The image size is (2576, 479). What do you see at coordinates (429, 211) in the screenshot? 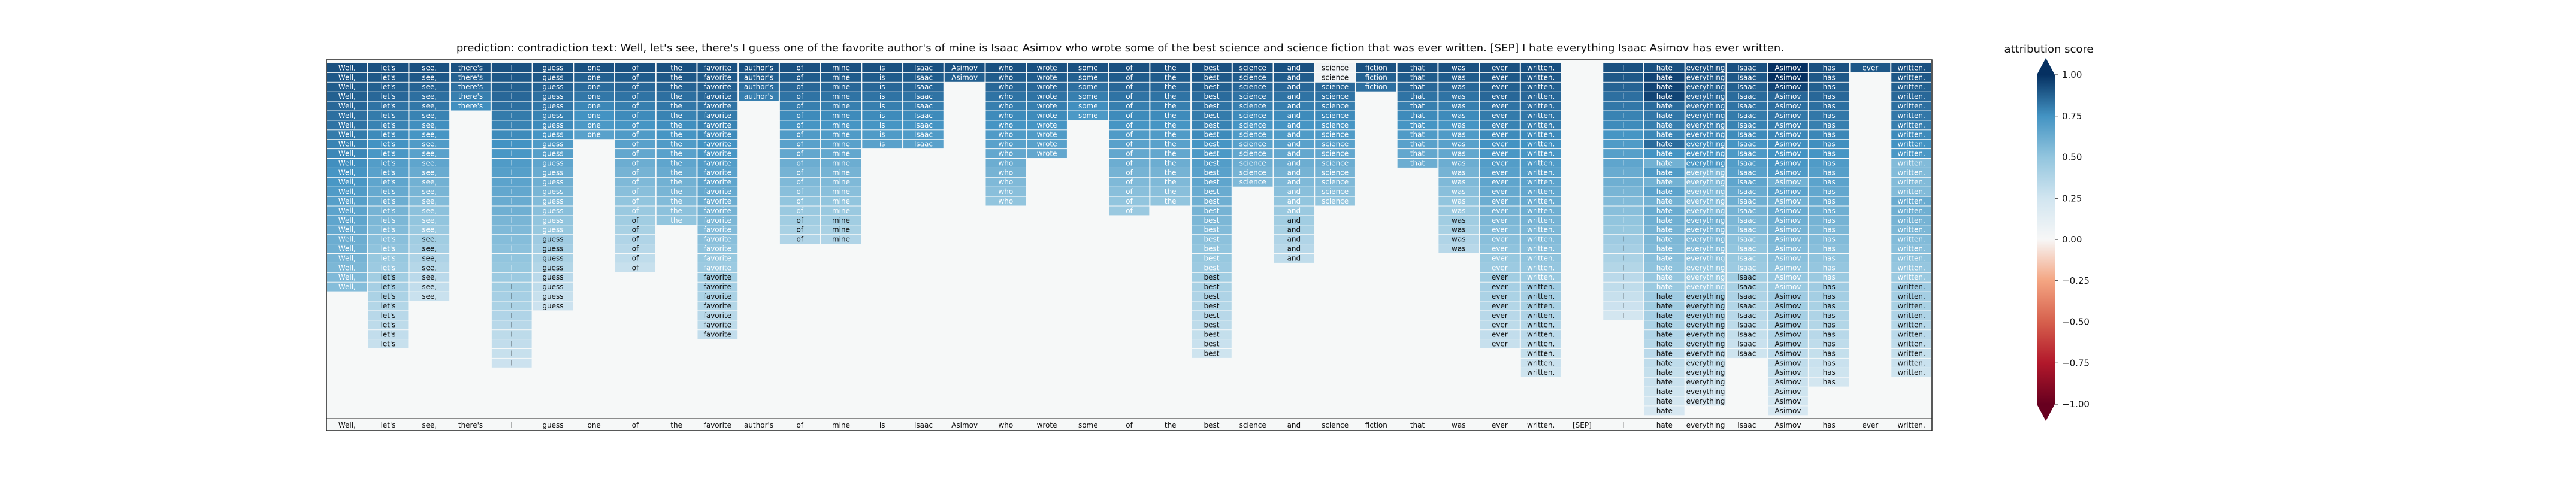
I see `heatmap-cell-label: see,` at bounding box center [429, 211].